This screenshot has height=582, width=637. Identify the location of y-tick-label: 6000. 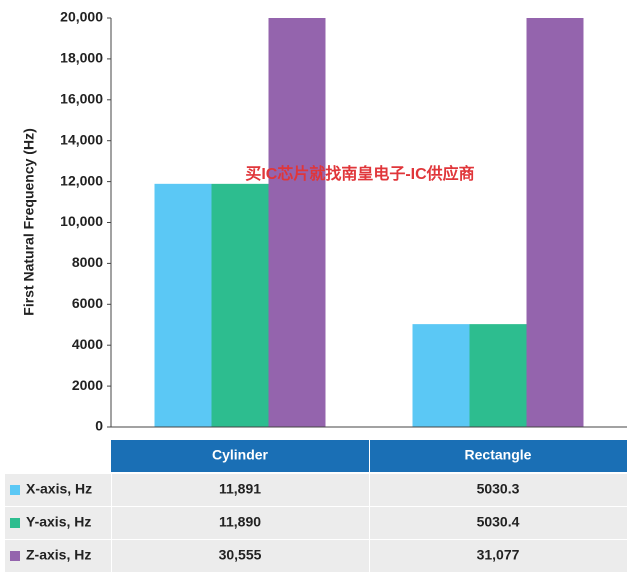
(87, 303).